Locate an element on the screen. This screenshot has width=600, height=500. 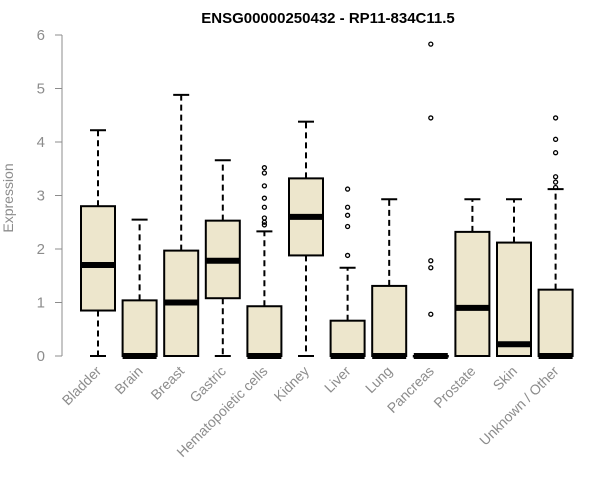
box-prostate is located at coordinates (472, 278).